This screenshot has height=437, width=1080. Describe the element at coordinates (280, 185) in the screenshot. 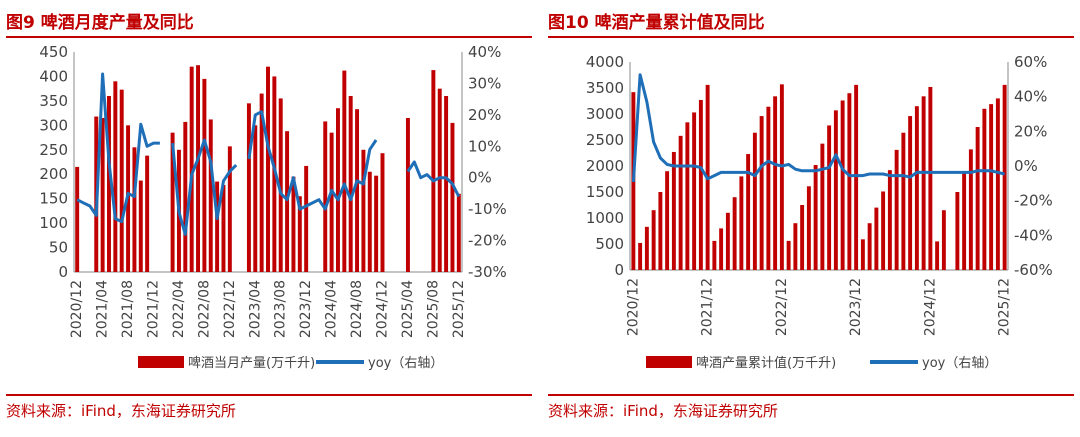

I see `bar-2023/08` at that location.